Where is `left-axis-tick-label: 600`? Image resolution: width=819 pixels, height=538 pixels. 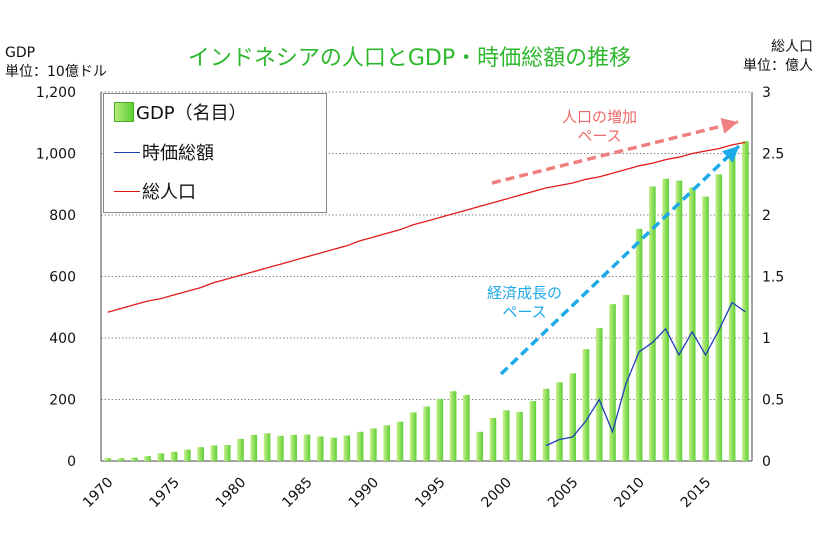 left-axis-tick-label: 600 is located at coordinates (62, 278).